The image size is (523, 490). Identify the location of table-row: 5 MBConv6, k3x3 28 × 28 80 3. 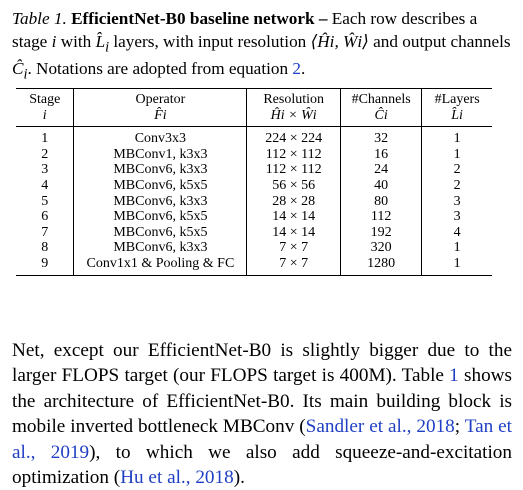
(254, 201).